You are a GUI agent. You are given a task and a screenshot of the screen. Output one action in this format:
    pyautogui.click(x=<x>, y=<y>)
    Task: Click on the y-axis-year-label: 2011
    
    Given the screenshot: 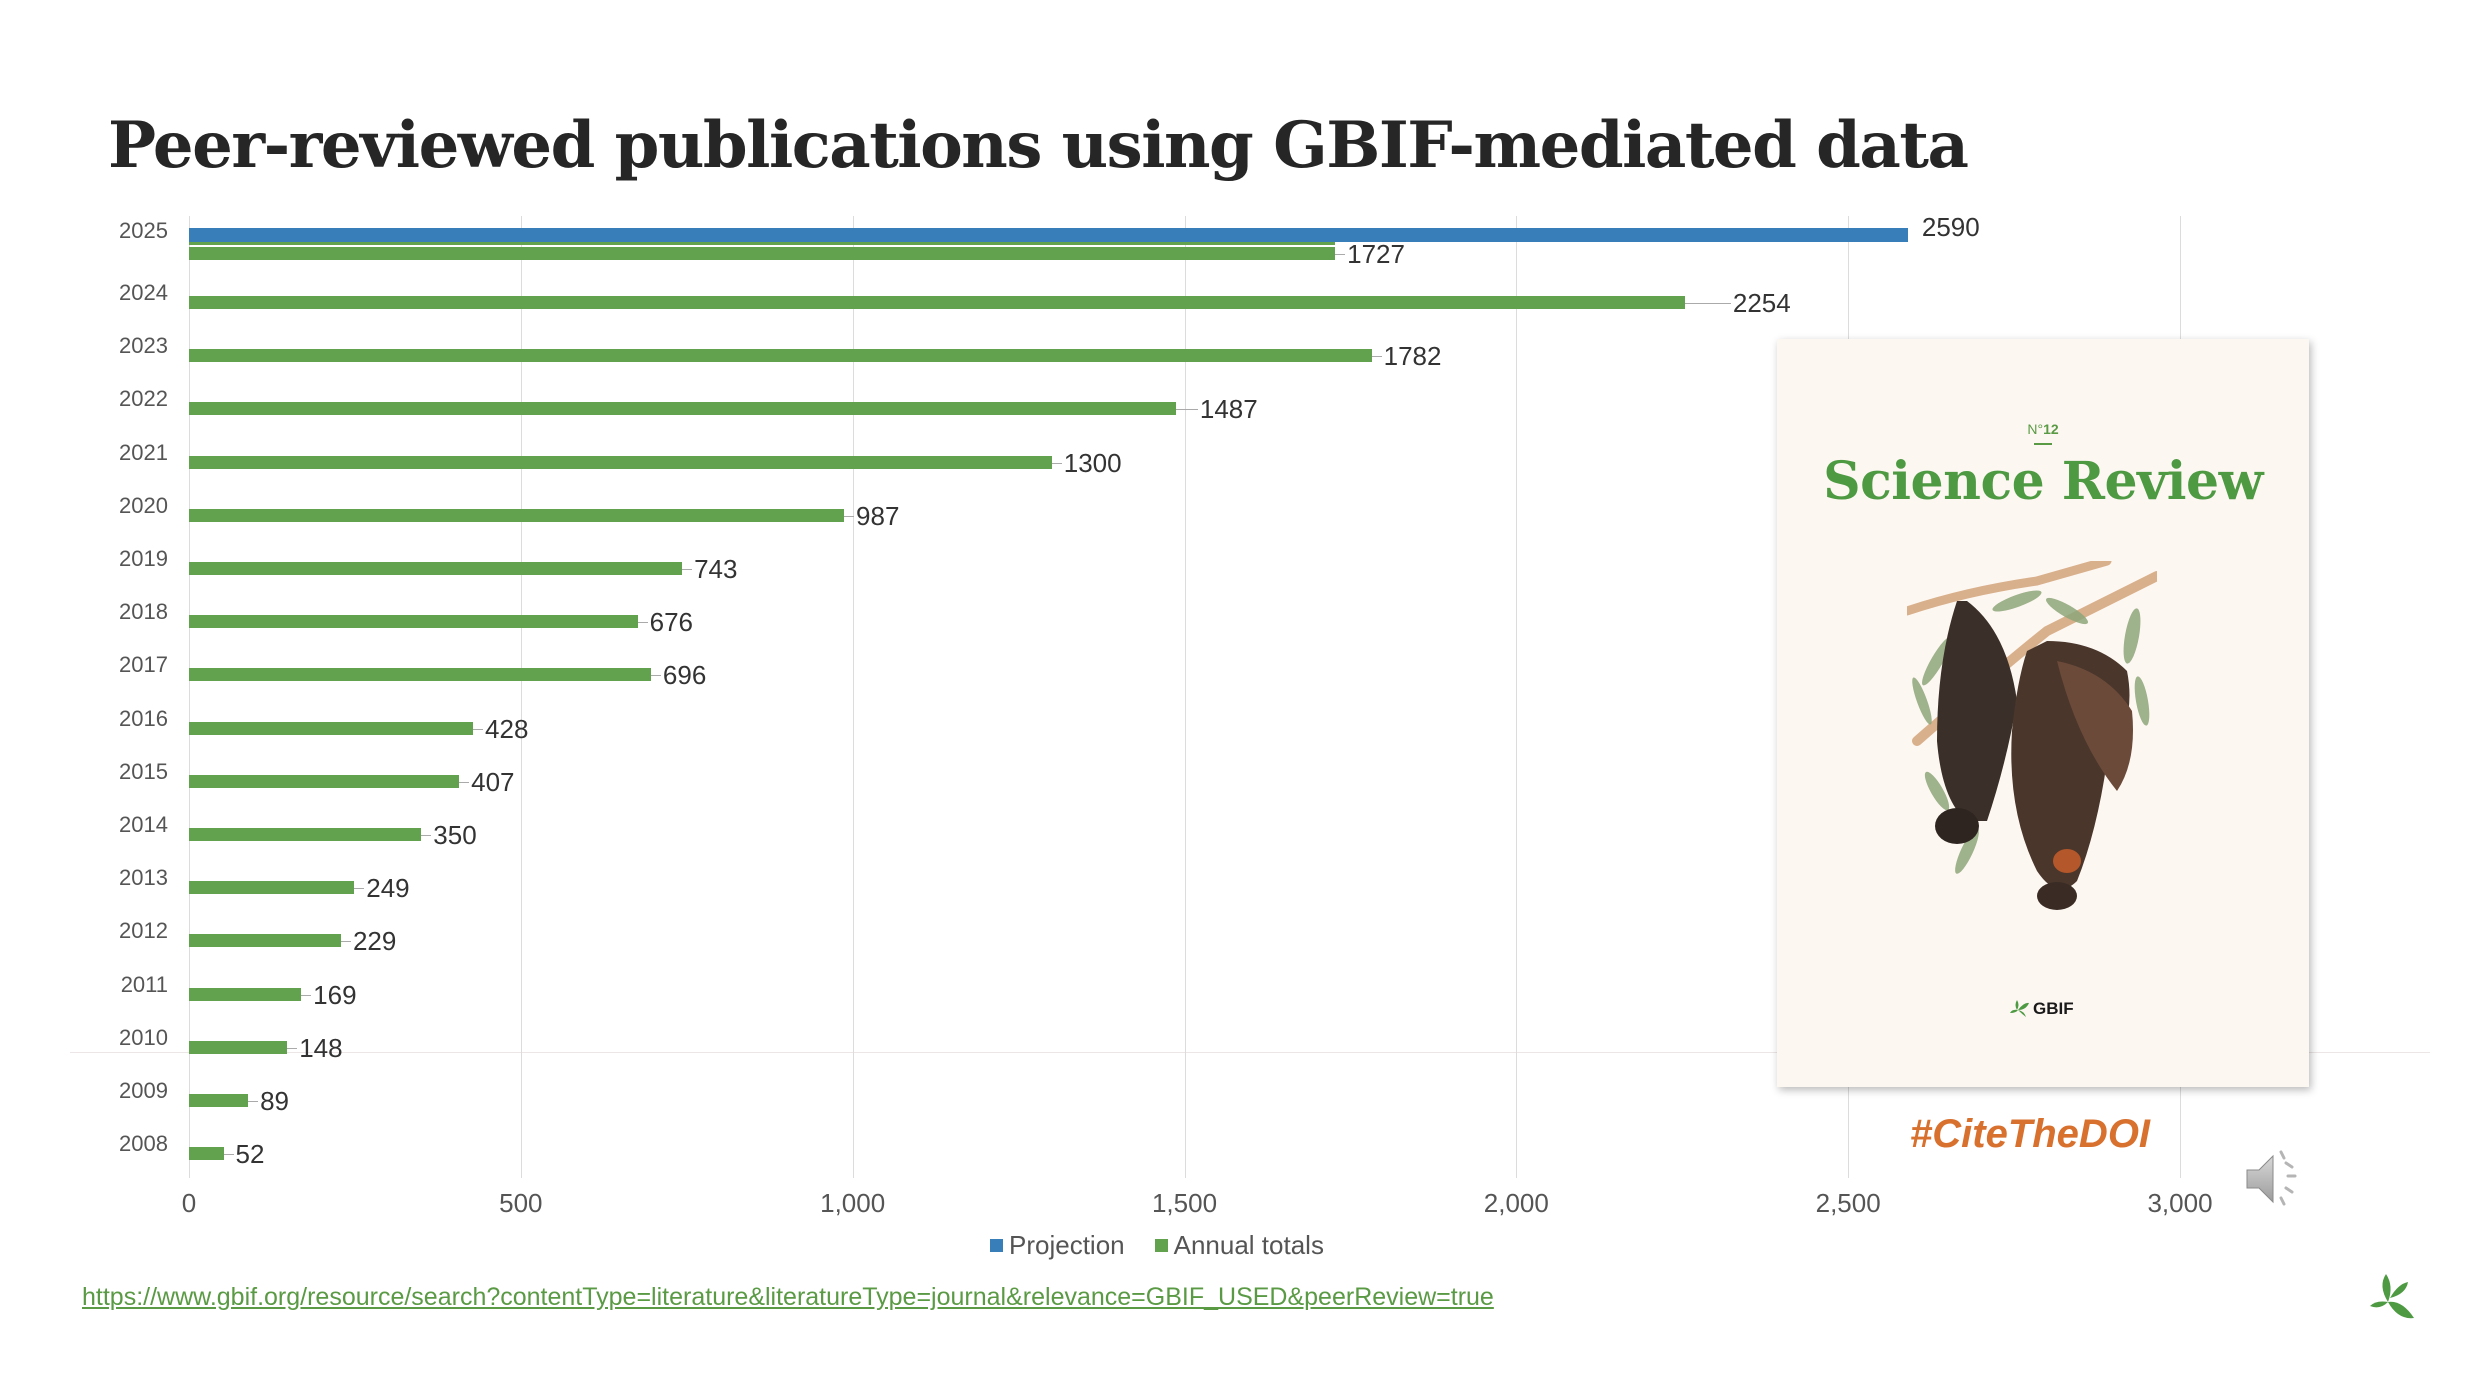 What is the action you would take?
    pyautogui.click(x=144, y=984)
    